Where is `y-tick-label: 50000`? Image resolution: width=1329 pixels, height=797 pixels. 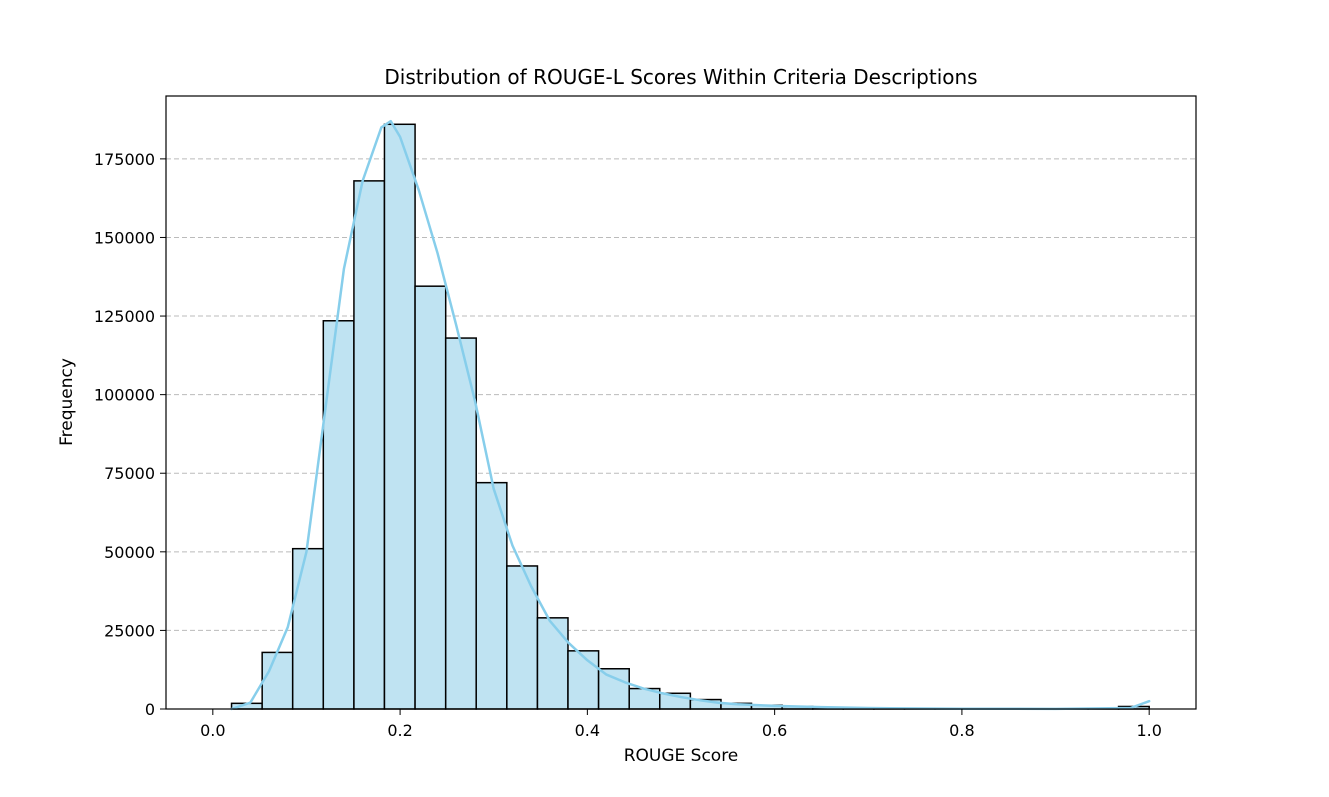
y-tick-label: 50000 is located at coordinates (129, 552).